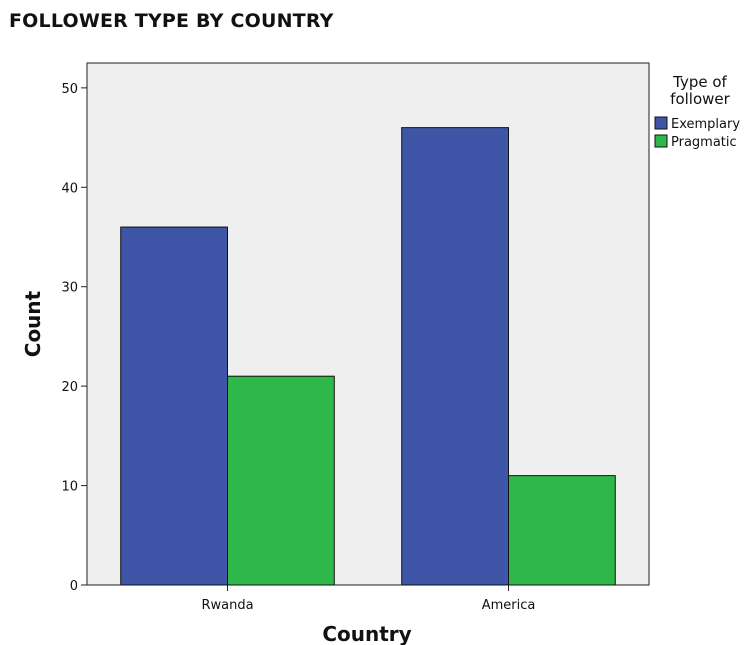 This screenshot has width=749, height=645. Describe the element at coordinates (699, 82) in the screenshot. I see `legend-title-line: Type of` at that location.